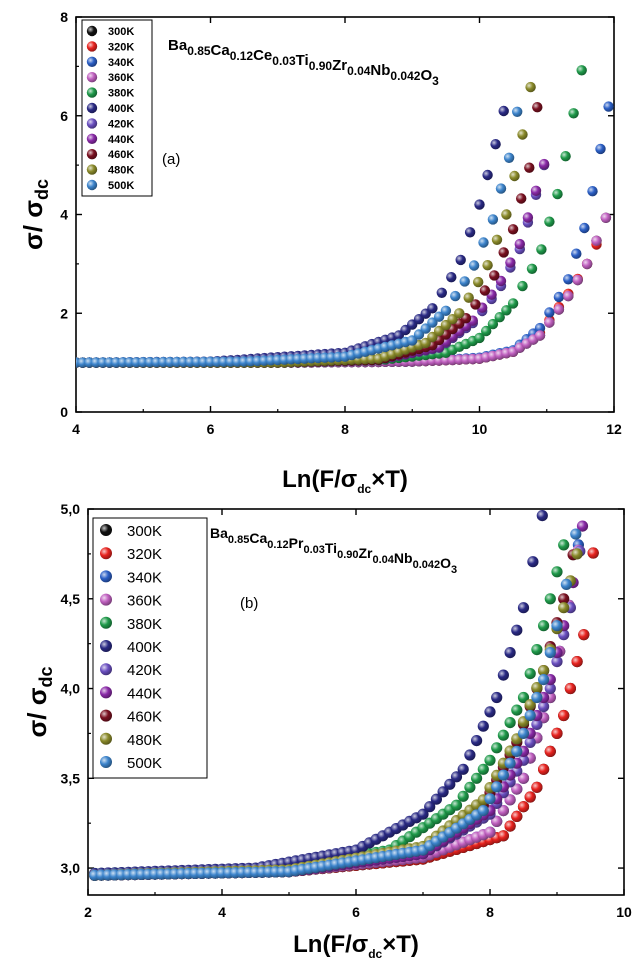  What do you see at coordinates (71, 868) in the screenshot?
I see `y-tick-label: 3,0` at bounding box center [71, 868].